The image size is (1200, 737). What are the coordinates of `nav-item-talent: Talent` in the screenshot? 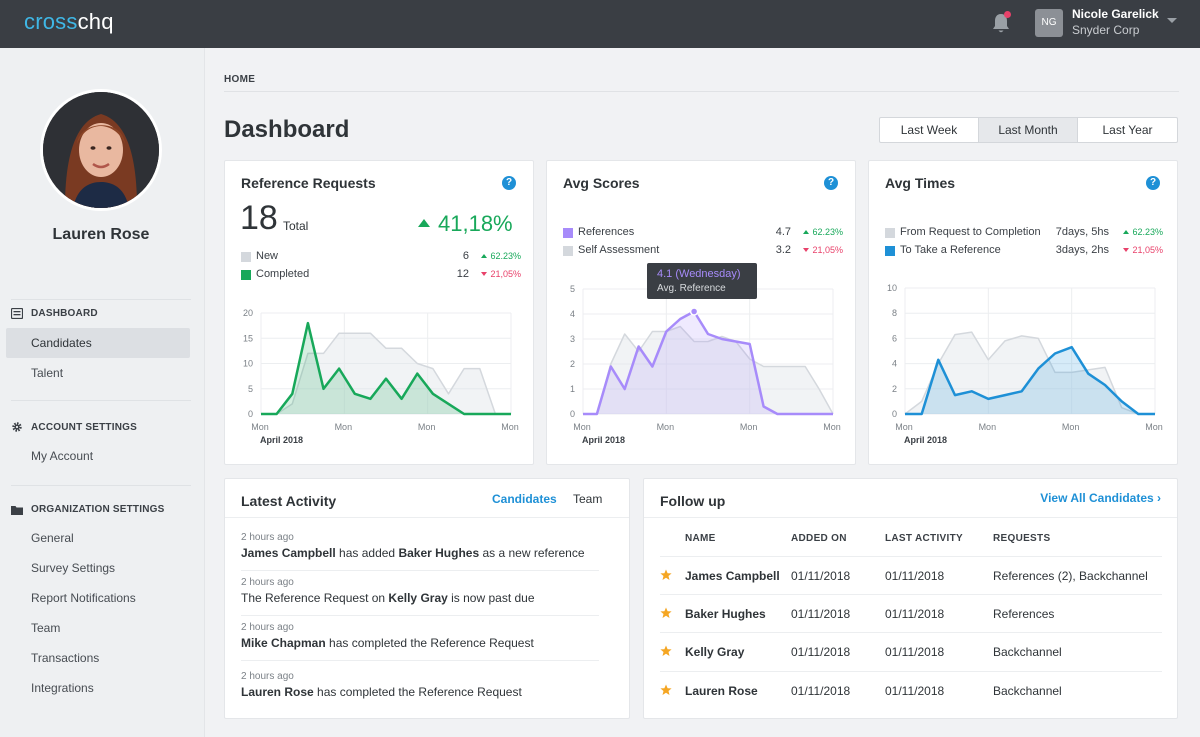 It's located at (47, 373).